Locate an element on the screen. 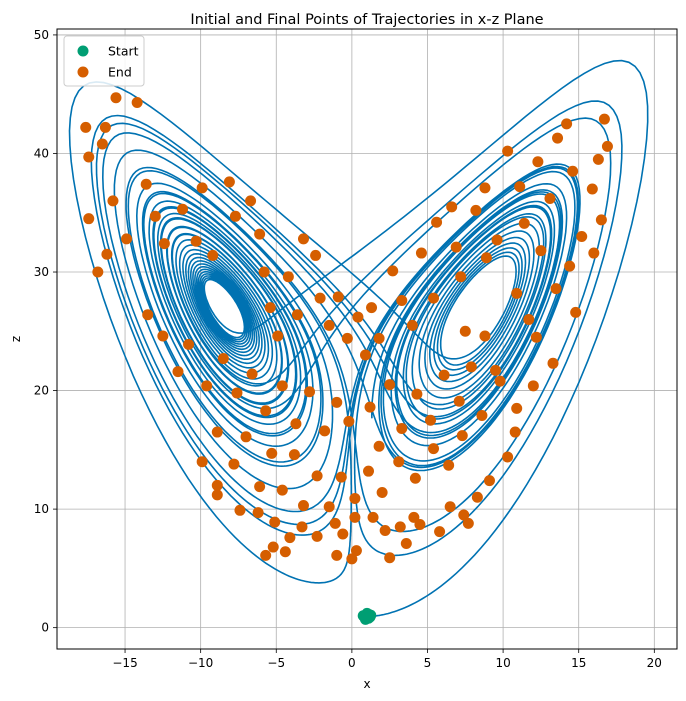  start-points is located at coordinates (367, 616).